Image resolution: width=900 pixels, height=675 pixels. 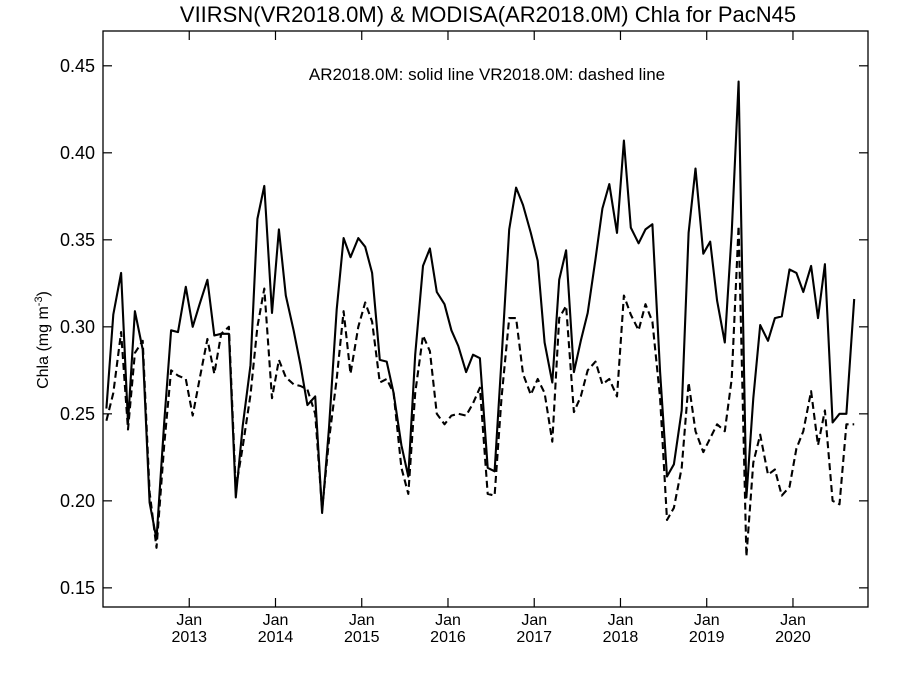 I want to click on y-tick-label: 0.15, so click(x=77, y=588).